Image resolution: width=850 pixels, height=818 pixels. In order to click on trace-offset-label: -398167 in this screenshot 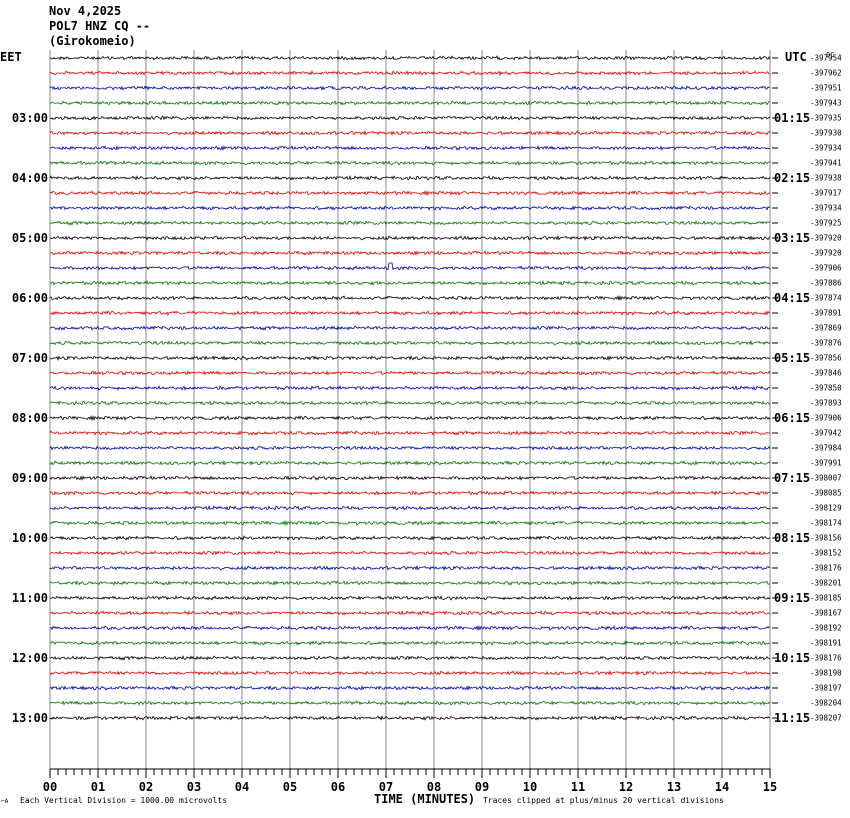, I will do `click(826, 613)`.